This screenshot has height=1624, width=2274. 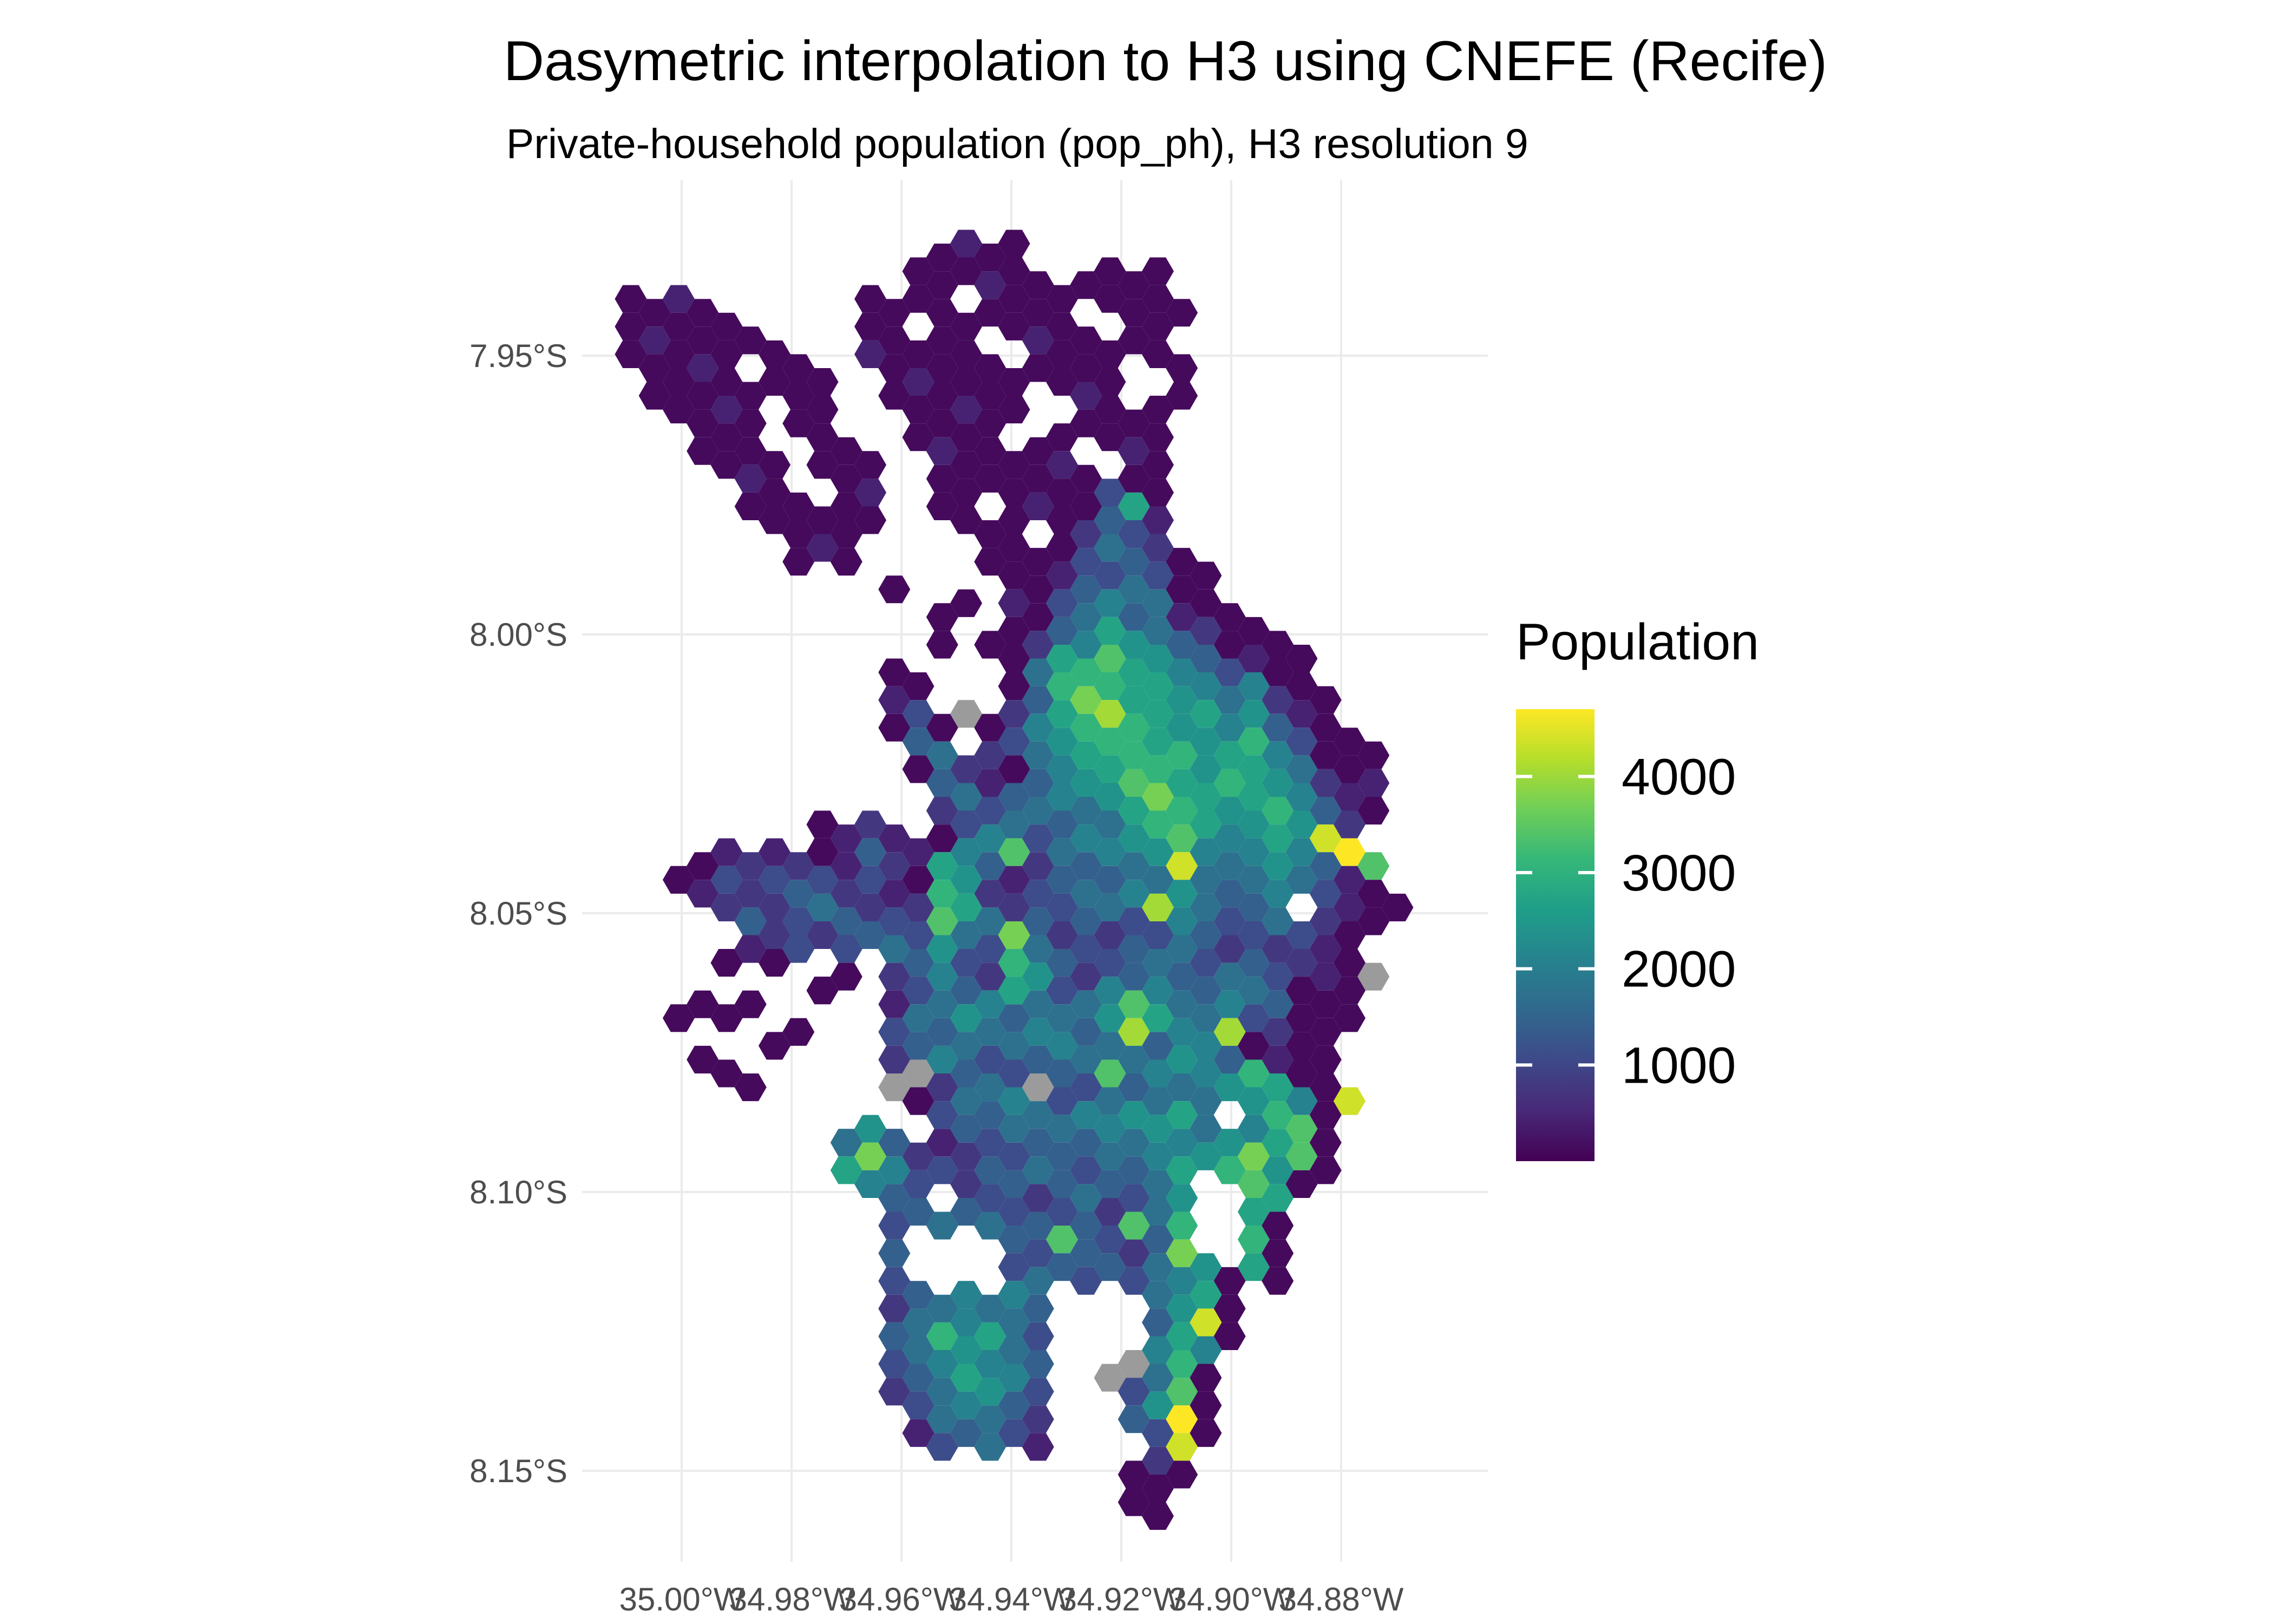 I want to click on hex-cell-na, so click(x=1134, y=1364).